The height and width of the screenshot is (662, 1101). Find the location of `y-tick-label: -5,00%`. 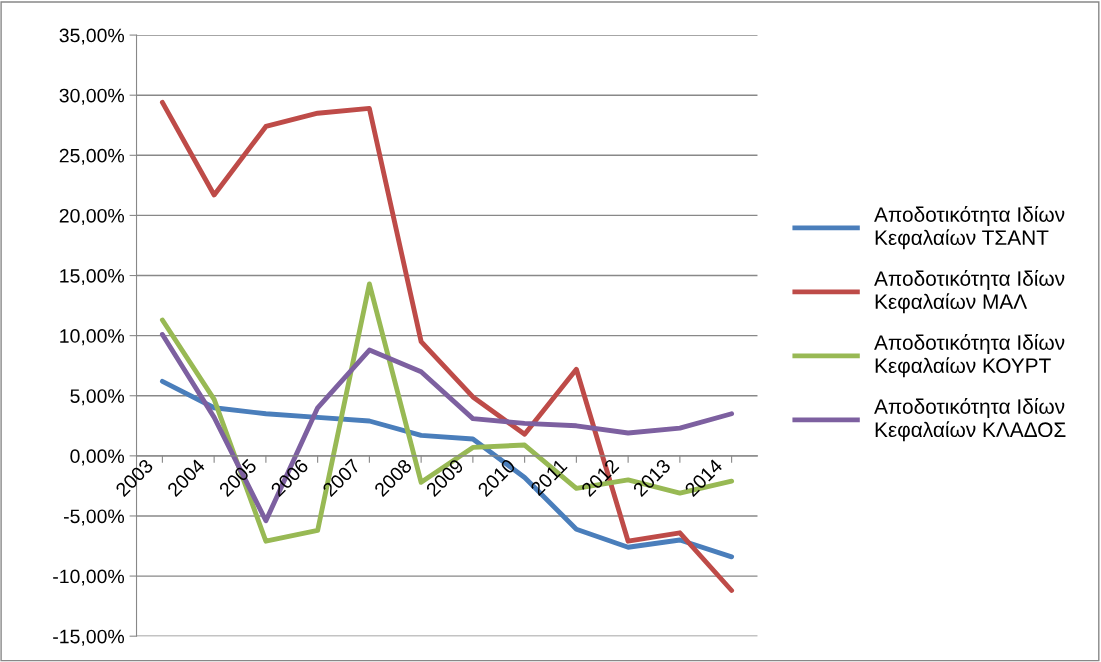

y-tick-label: -5,00% is located at coordinates (94, 517).